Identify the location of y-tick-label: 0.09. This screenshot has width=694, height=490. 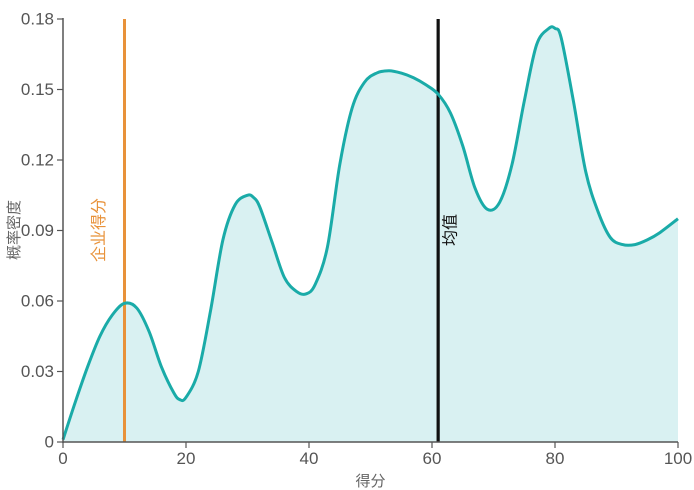
(37, 230).